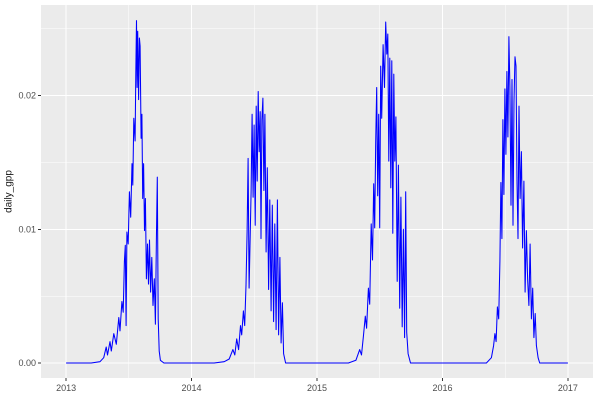 The image size is (600, 400). Describe the element at coordinates (442, 388) in the screenshot. I see `x-tick-label: 2016` at that location.